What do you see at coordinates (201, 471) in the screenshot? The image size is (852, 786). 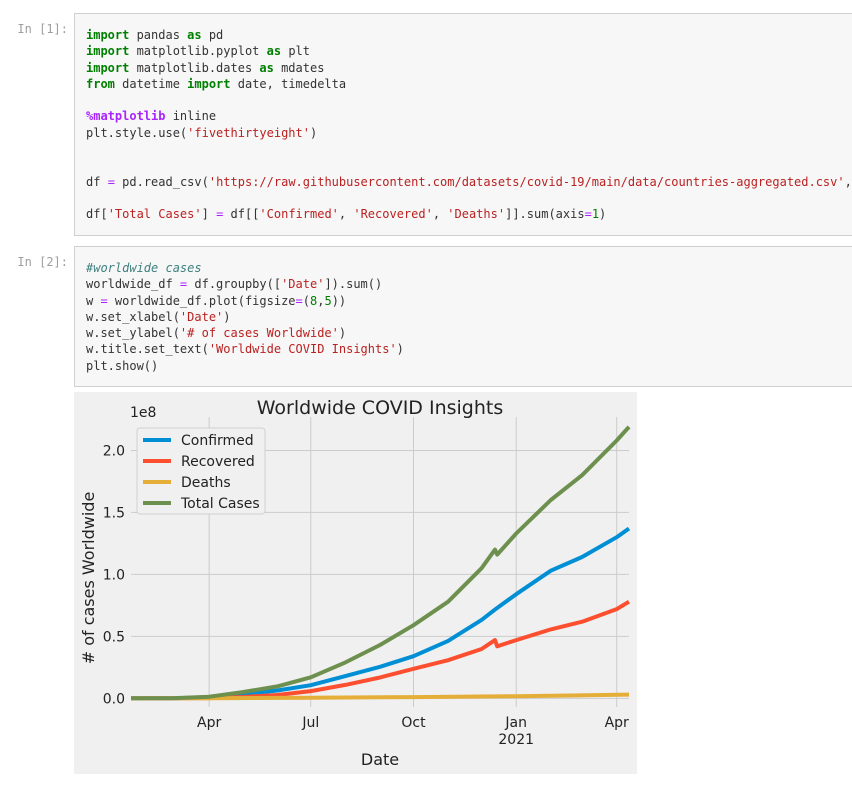 I see `legend-box` at bounding box center [201, 471].